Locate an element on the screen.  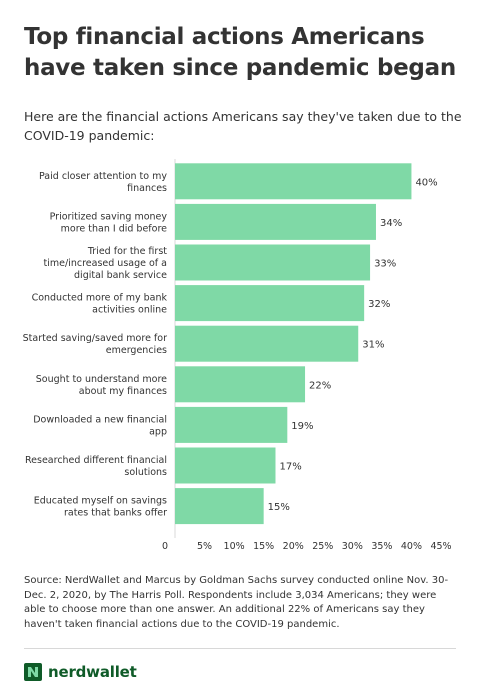
x-tick-label: 40% is located at coordinates (411, 546).